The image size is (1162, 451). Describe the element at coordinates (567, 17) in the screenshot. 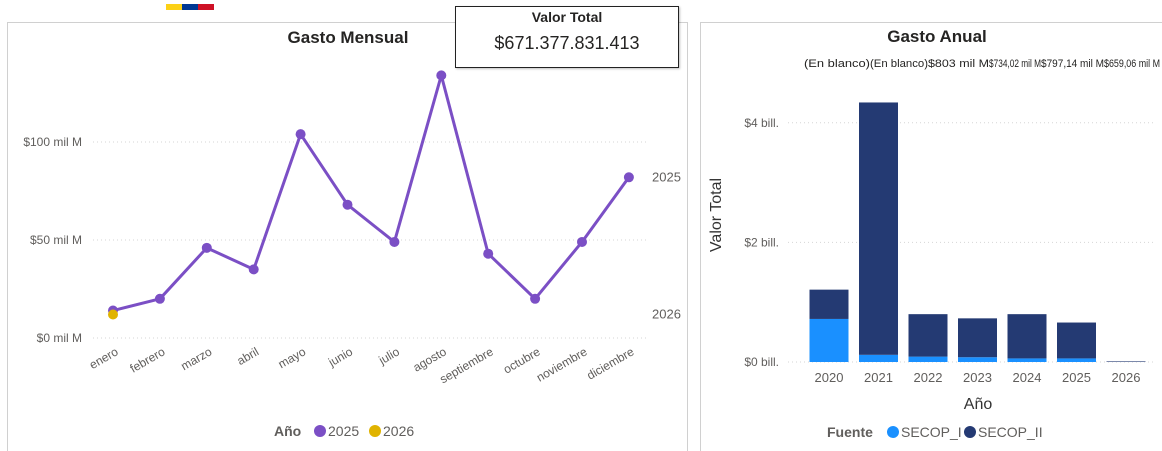

I see `card-title: Valor Total` at that location.